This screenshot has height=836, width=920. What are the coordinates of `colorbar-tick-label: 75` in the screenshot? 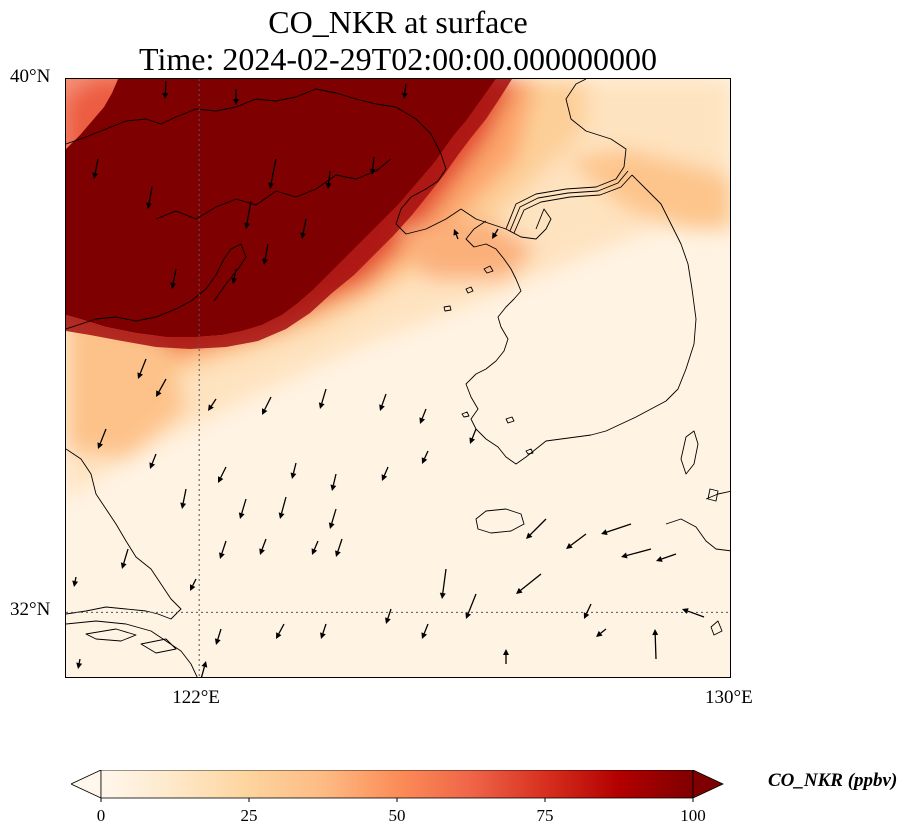 It's located at (545, 815).